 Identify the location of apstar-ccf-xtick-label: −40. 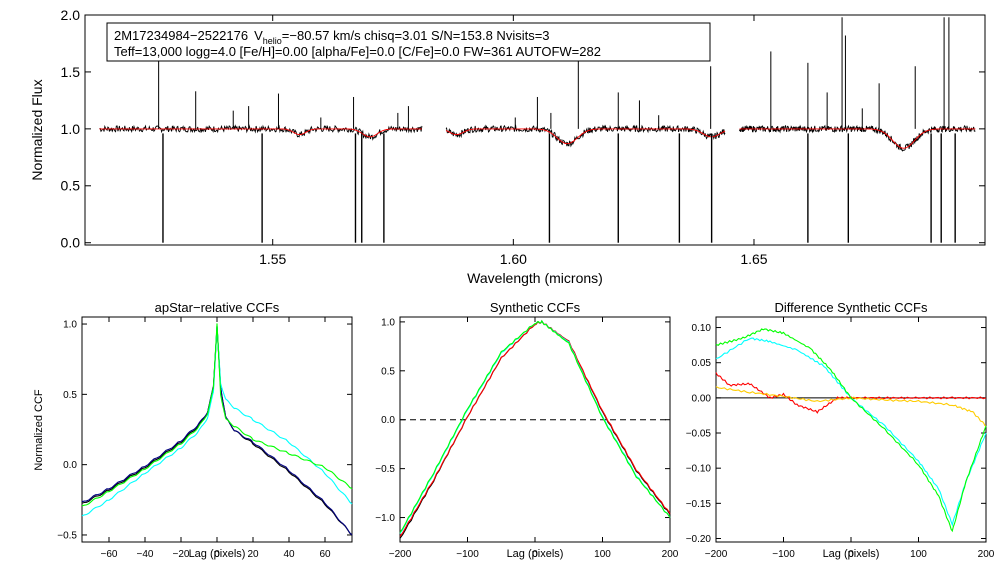
(145, 554).